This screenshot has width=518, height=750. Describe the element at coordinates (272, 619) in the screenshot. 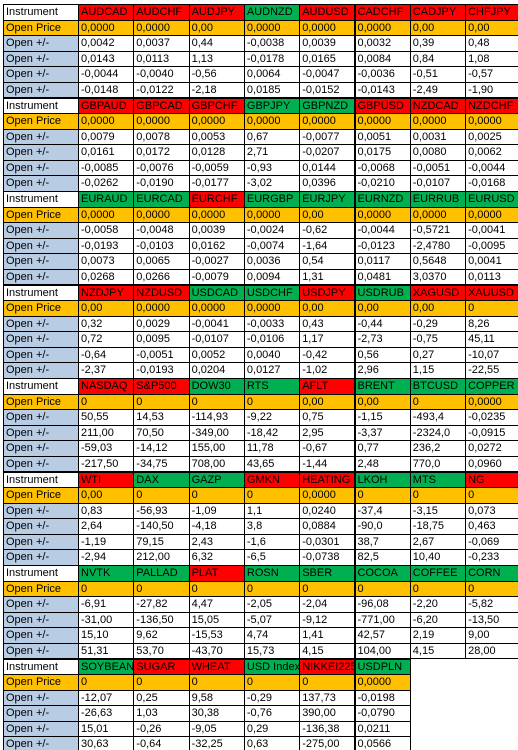

I see `open-change: -5,07` at that location.